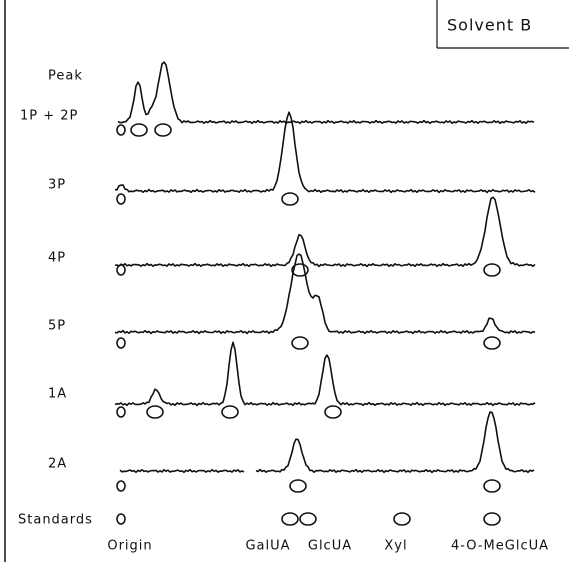 The width and height of the screenshot is (569, 562). Describe the element at coordinates (57, 258) in the screenshot. I see `row-label: 4P` at that location.